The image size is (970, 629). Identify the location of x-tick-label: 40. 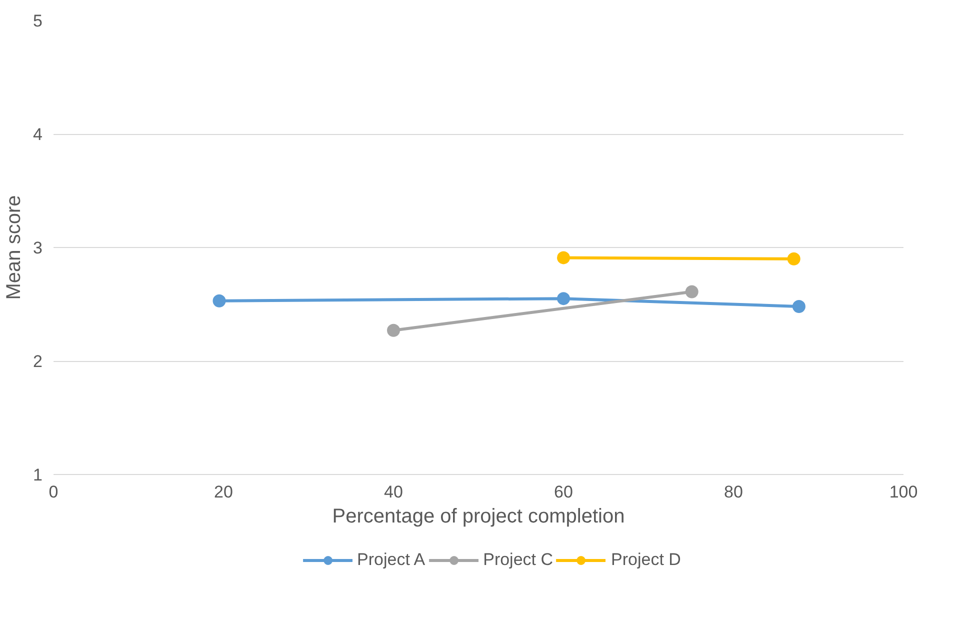
(393, 492).